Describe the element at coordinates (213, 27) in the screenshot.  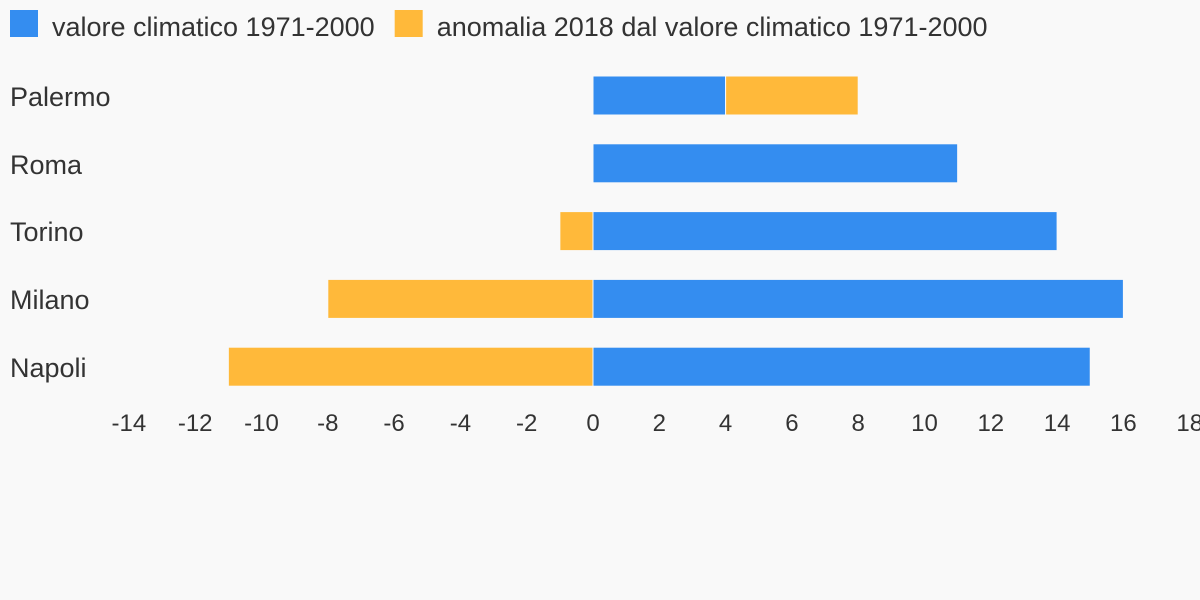
I see `legend-label-series-0: valore climatico 1971-2000` at that location.